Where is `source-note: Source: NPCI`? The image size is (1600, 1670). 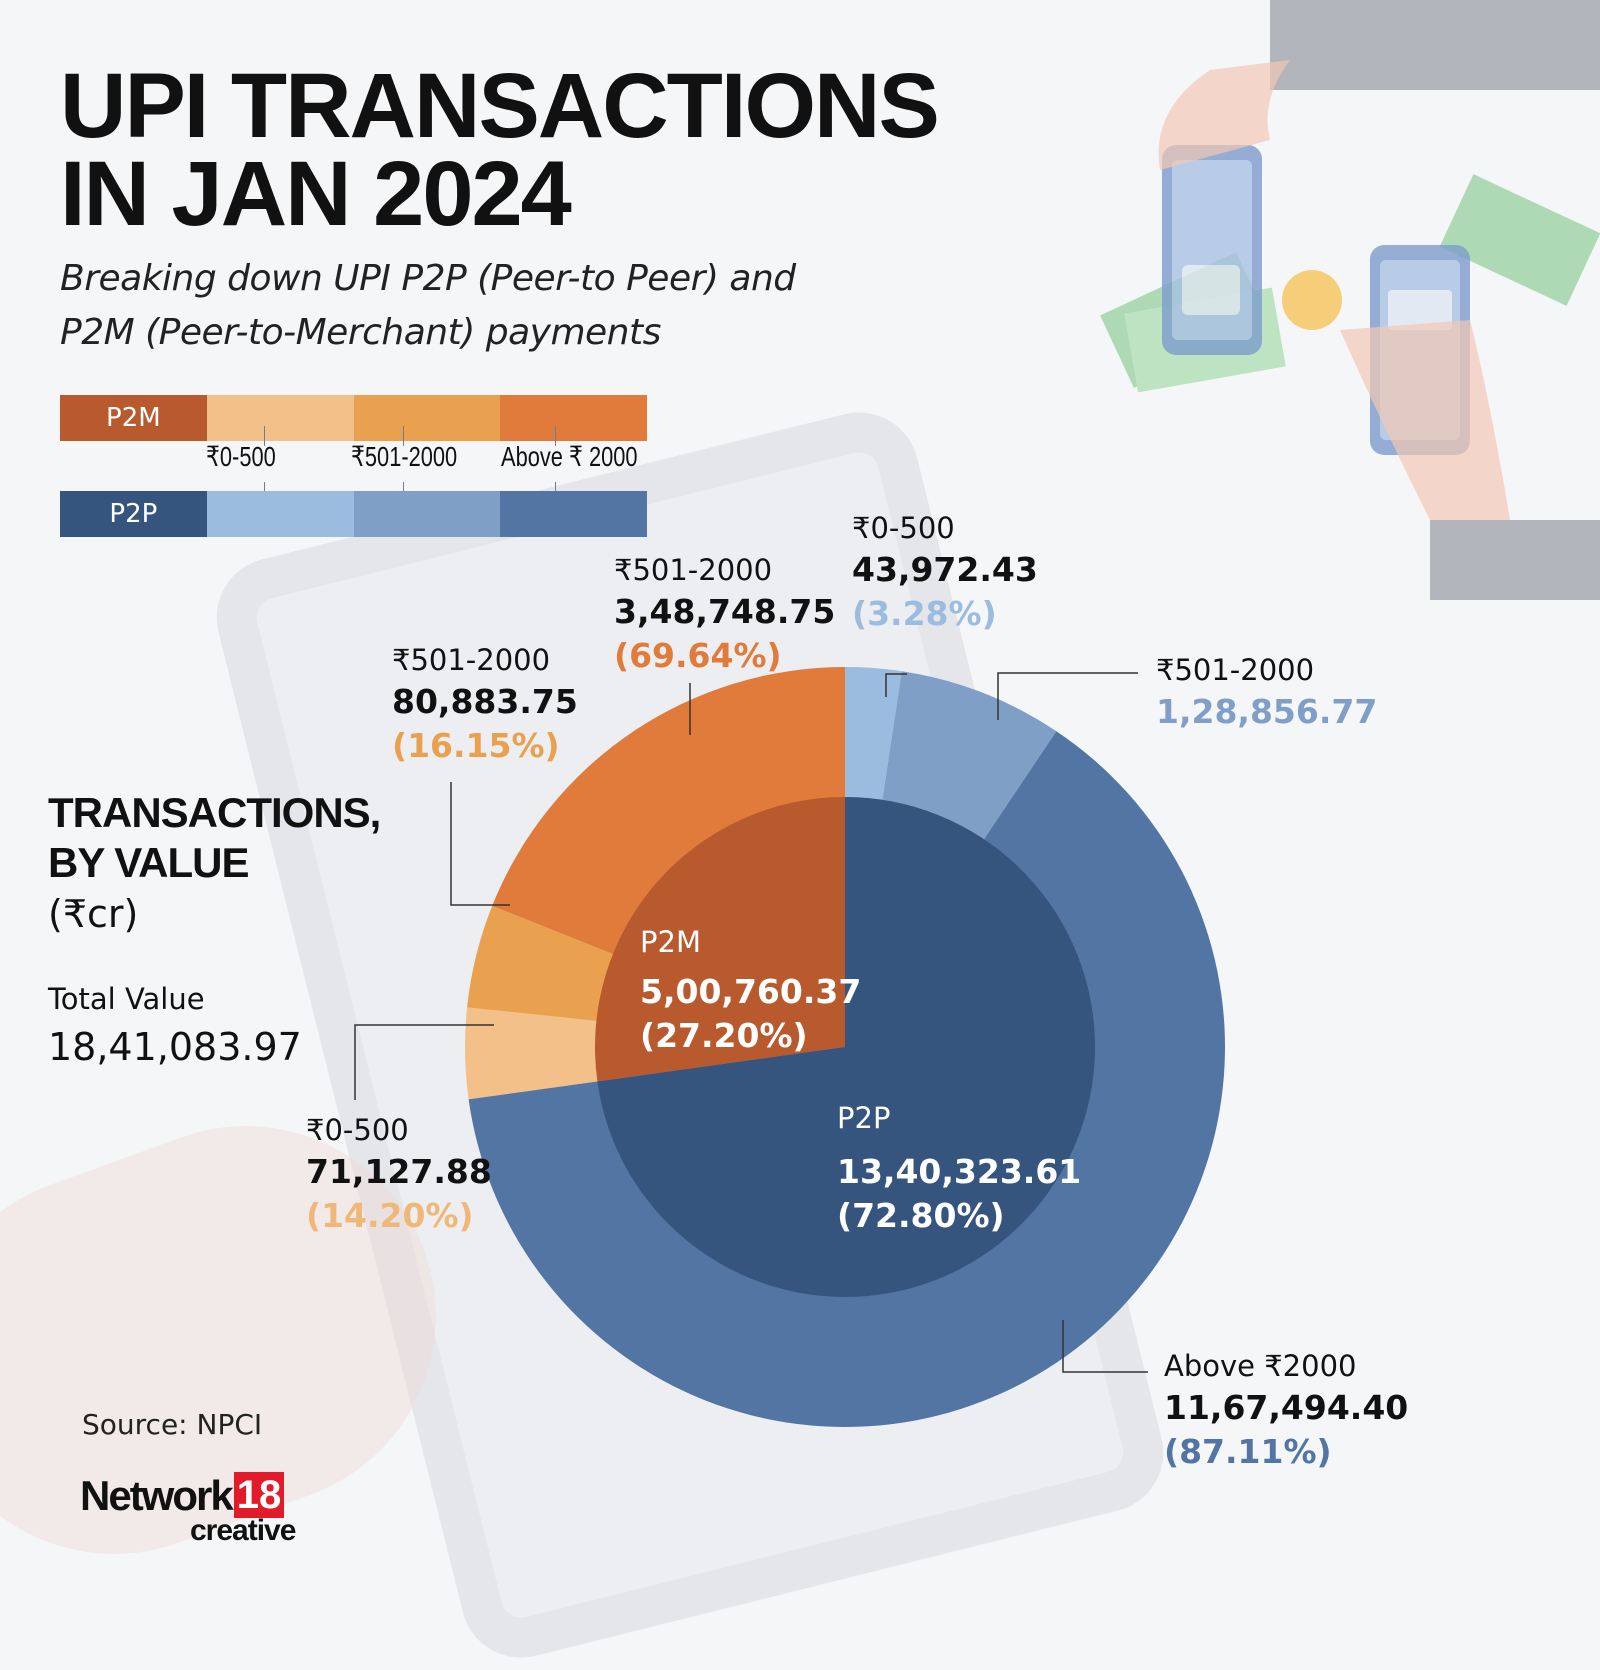
source-note: Source: NPCI is located at coordinates (172, 1424).